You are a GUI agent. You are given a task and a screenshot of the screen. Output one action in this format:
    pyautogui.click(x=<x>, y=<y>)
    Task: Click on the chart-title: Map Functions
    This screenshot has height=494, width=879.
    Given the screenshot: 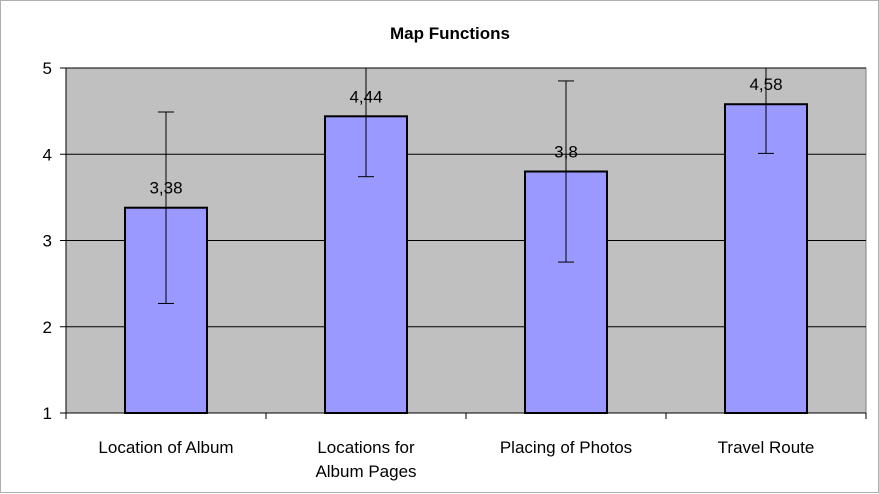 What is the action you would take?
    pyautogui.click(x=450, y=33)
    